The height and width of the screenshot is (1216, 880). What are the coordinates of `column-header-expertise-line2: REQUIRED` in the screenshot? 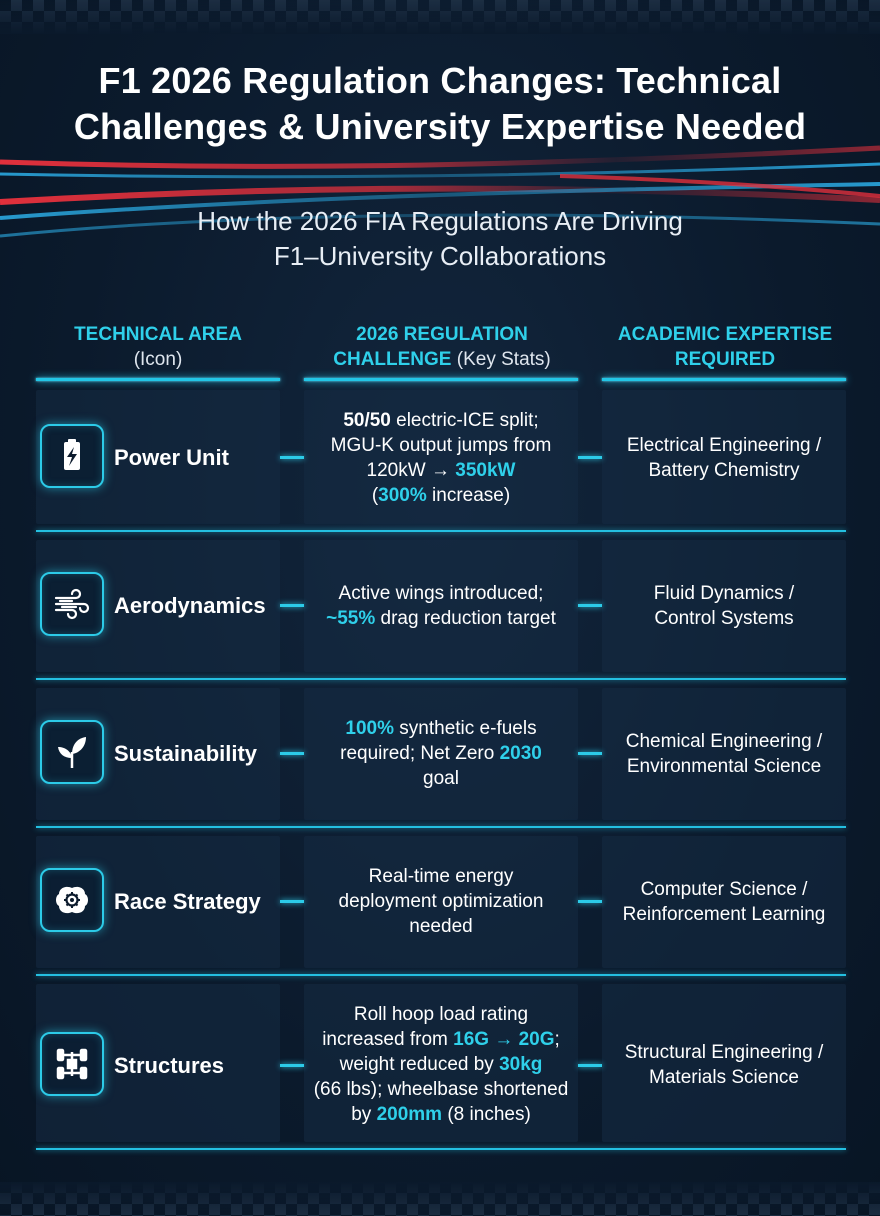 It's located at (725, 359).